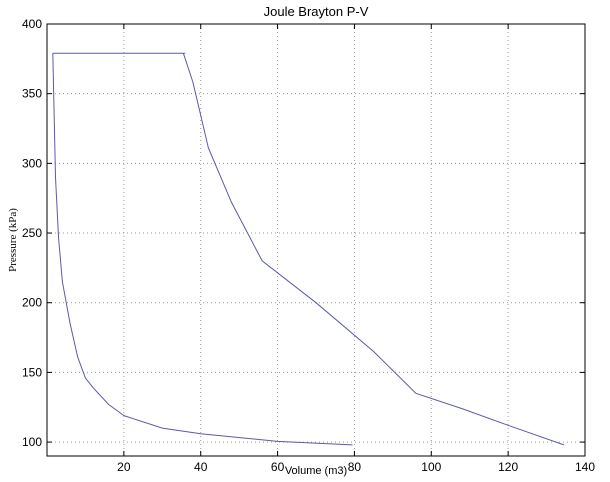  I want to click on y-axis-label: Pressure (kPa), so click(13, 240).